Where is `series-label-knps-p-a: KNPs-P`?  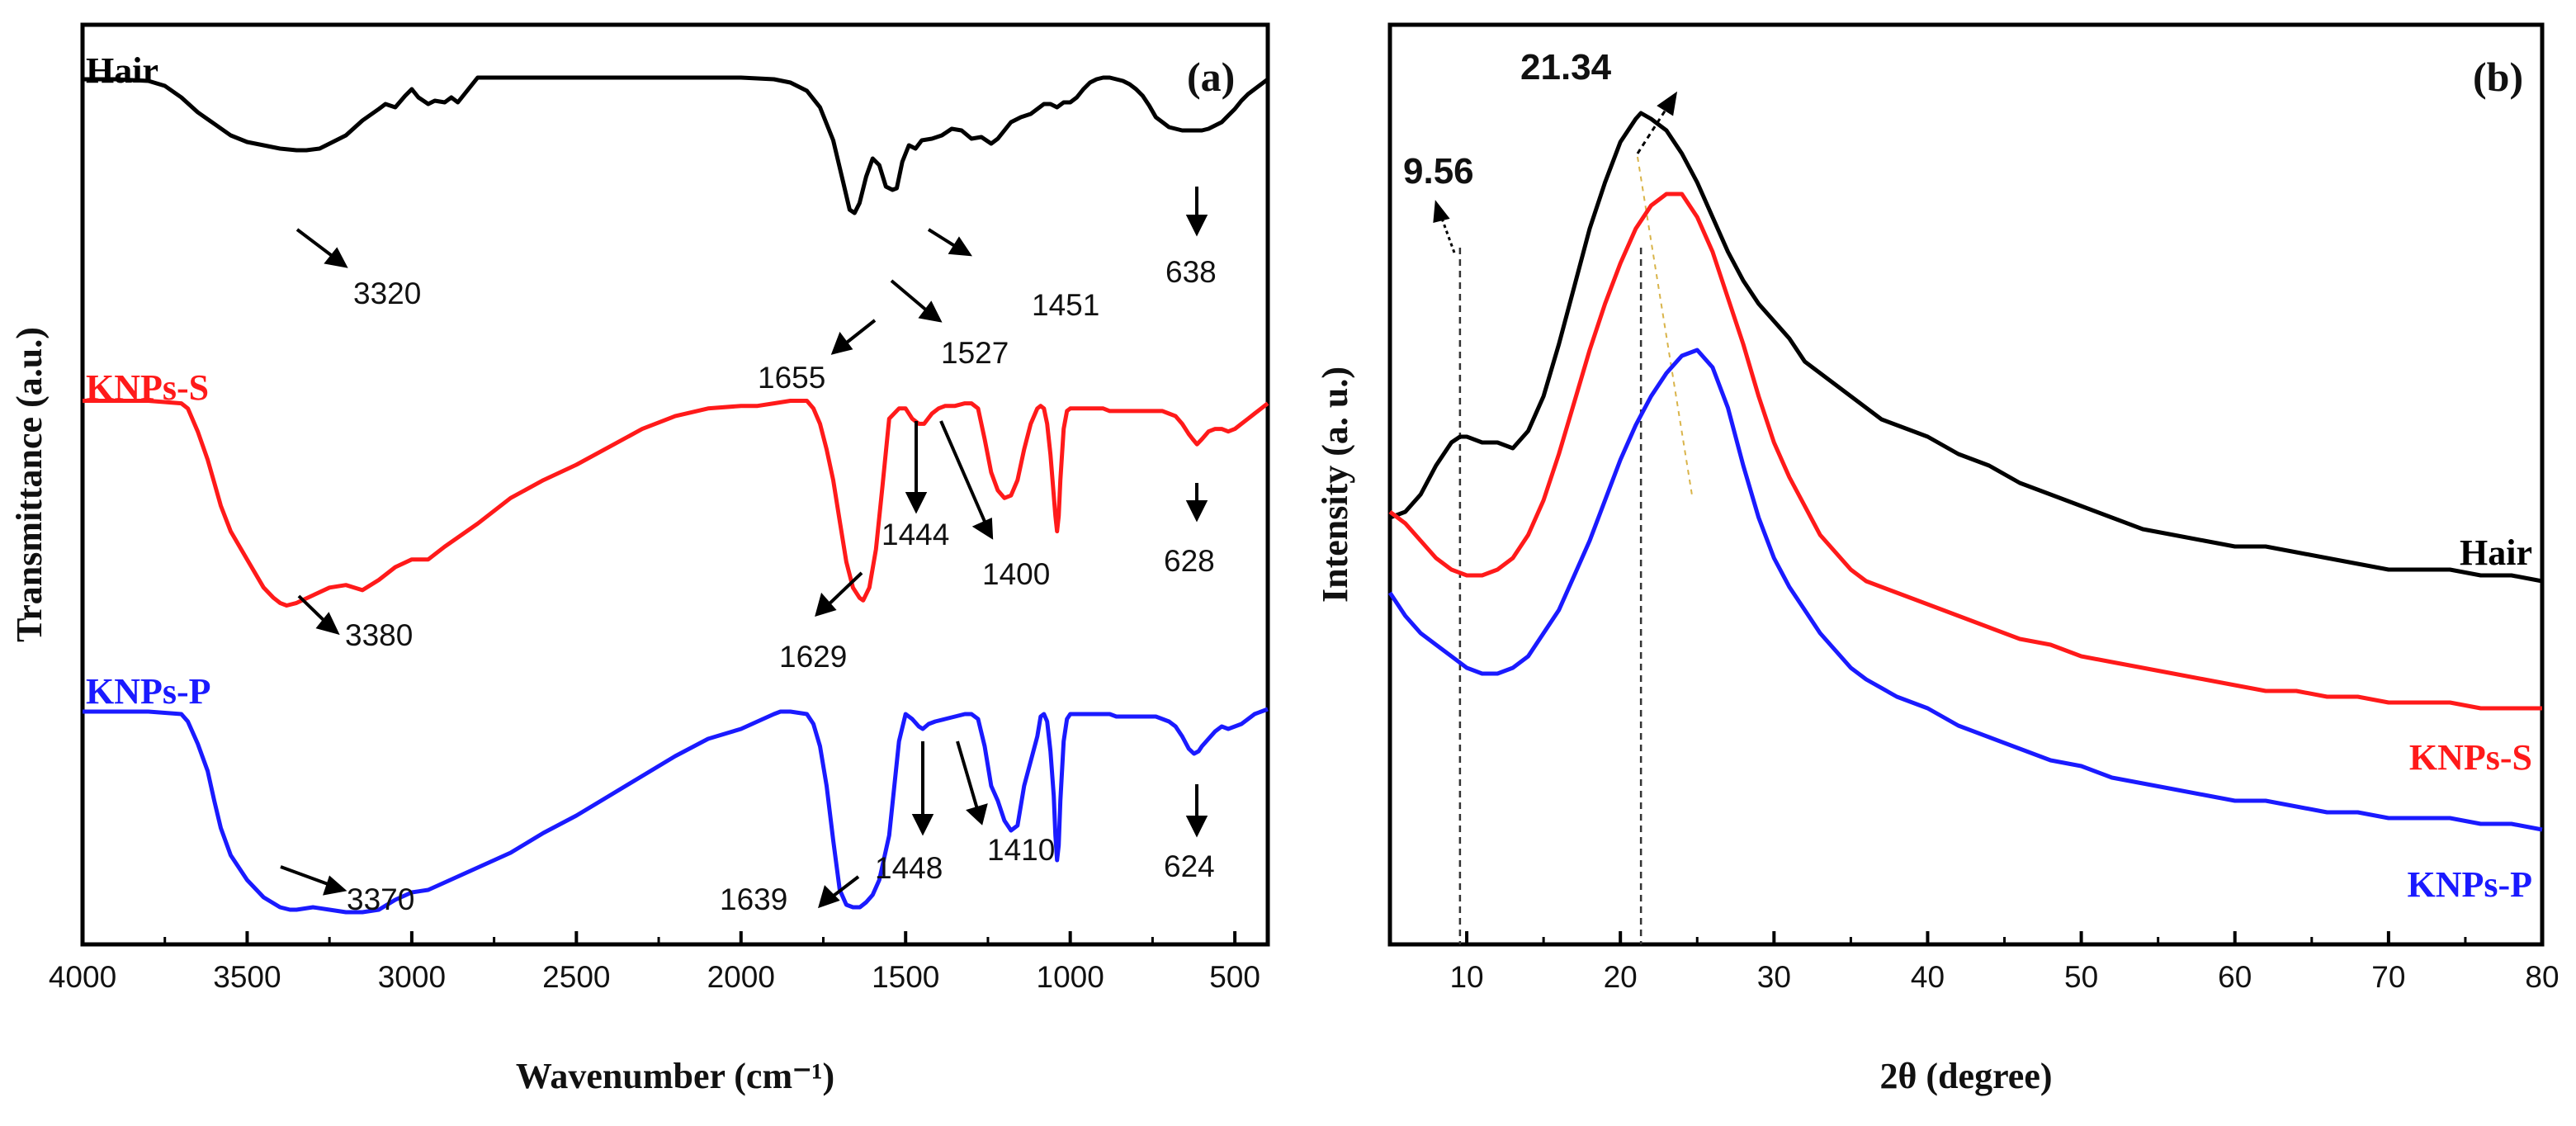 series-label-knps-p-a: KNPs-P is located at coordinates (148, 691).